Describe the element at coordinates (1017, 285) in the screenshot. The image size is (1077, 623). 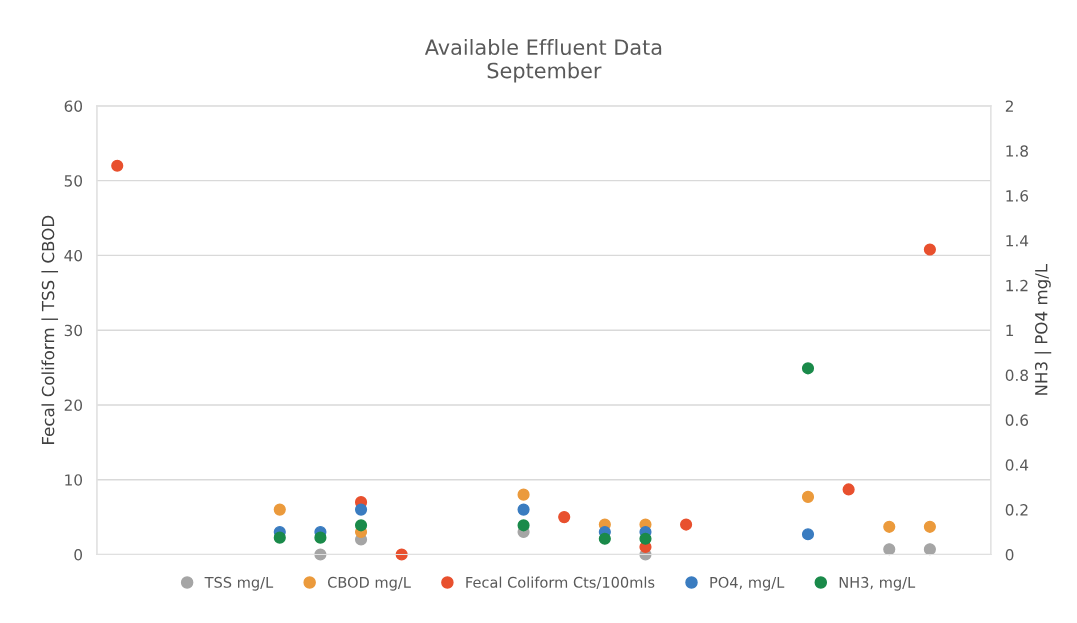
I see `y2-tick-label: 1.2` at that location.